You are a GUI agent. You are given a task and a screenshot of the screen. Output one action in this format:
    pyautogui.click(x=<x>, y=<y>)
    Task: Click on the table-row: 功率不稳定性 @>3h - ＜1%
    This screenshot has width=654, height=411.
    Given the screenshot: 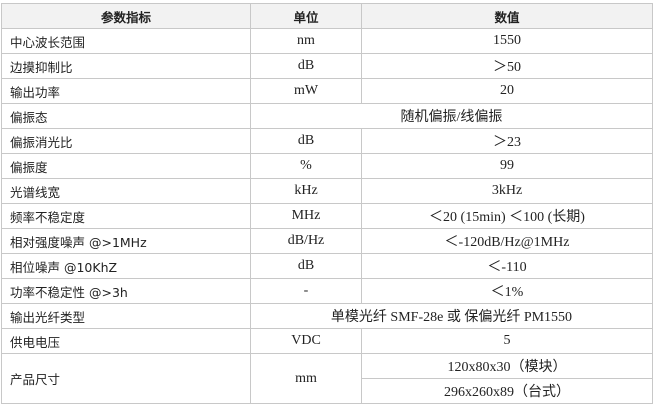 What is the action you would take?
    pyautogui.click(x=327, y=291)
    